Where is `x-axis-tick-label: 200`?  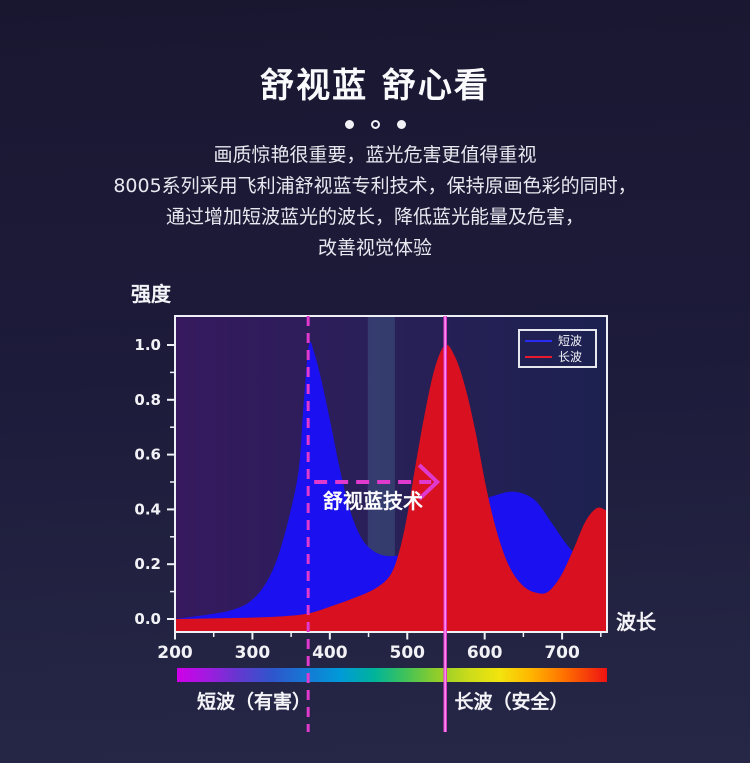
x-axis-tick-label: 200 is located at coordinates (175, 653).